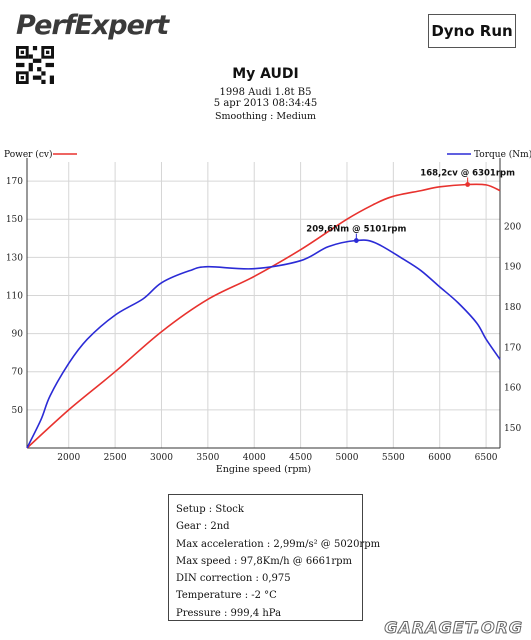 The width and height of the screenshot is (531, 640). Describe the element at coordinates (512, 308) in the screenshot. I see `y-right-tick-label: 180` at that location.